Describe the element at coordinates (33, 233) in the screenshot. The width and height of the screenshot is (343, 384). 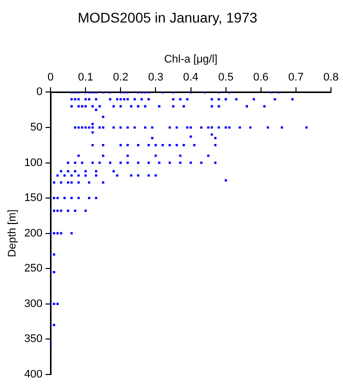
I see `y-tick-label: 200` at that location.